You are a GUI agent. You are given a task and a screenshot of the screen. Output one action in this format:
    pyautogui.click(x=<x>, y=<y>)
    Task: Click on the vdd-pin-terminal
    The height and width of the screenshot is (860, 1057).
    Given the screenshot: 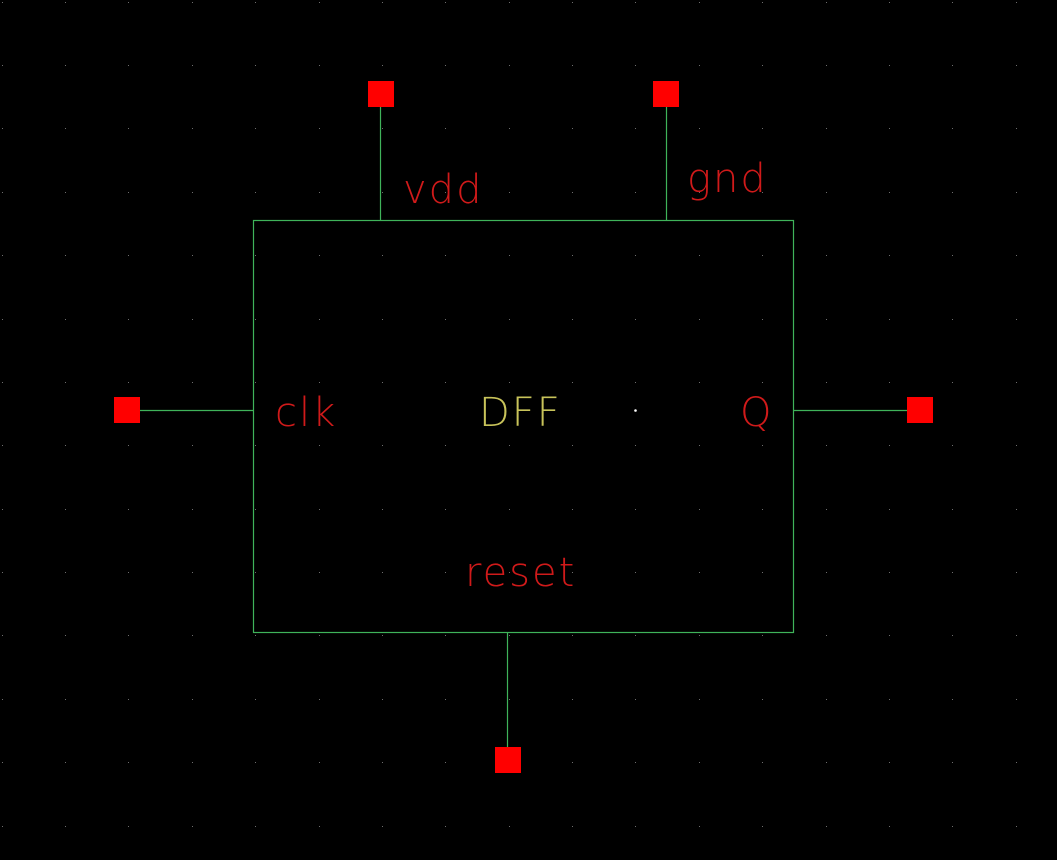 What is the action you would take?
    pyautogui.click(x=381, y=94)
    